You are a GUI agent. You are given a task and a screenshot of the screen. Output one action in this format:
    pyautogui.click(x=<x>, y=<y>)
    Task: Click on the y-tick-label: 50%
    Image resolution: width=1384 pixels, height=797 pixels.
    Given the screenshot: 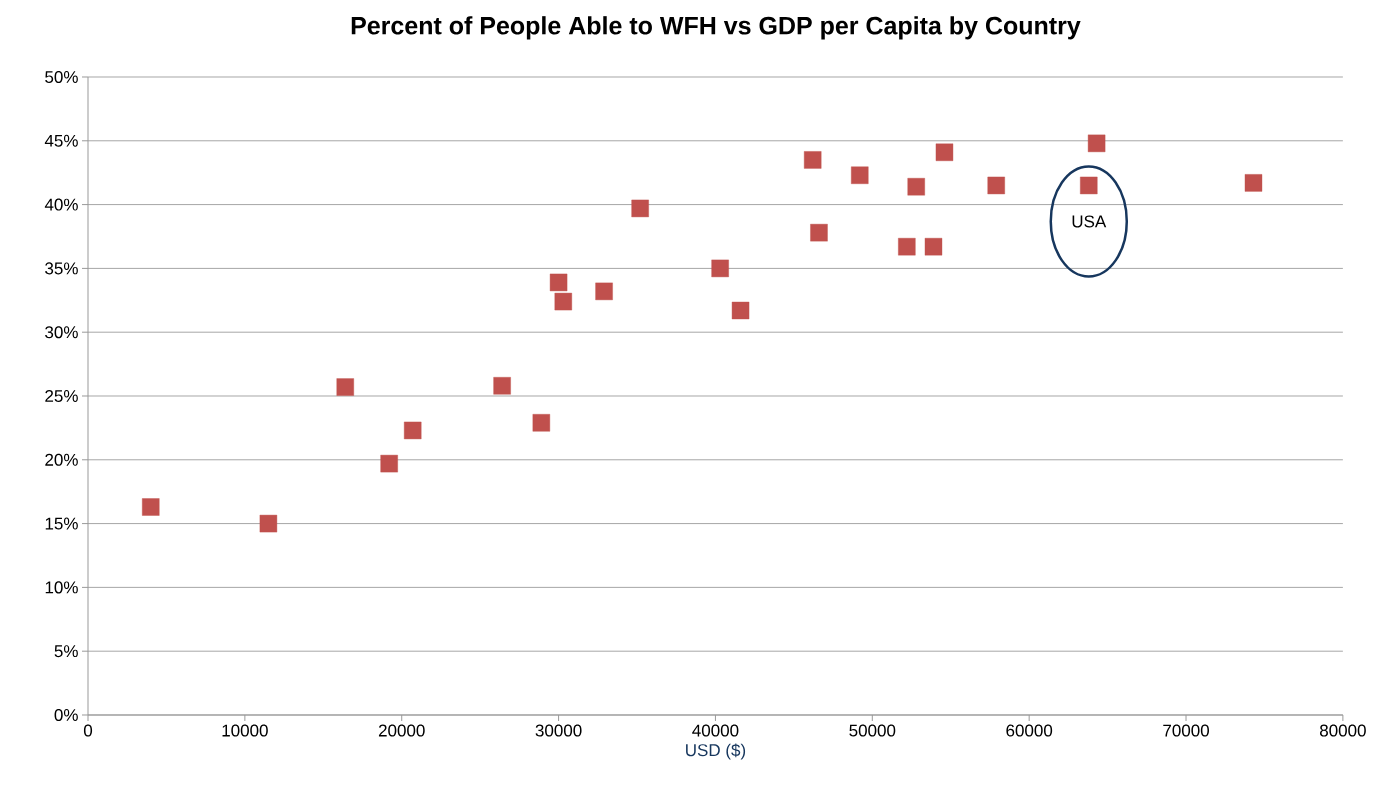 What is the action you would take?
    pyautogui.click(x=61, y=77)
    